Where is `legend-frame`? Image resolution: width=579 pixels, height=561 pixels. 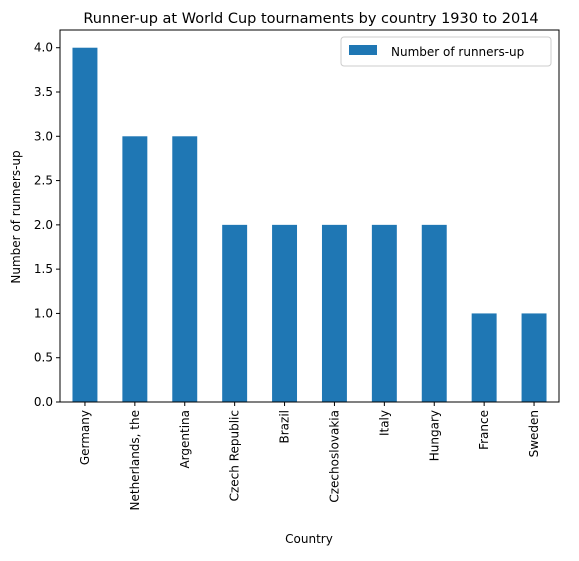
legend-frame is located at coordinates (446, 51).